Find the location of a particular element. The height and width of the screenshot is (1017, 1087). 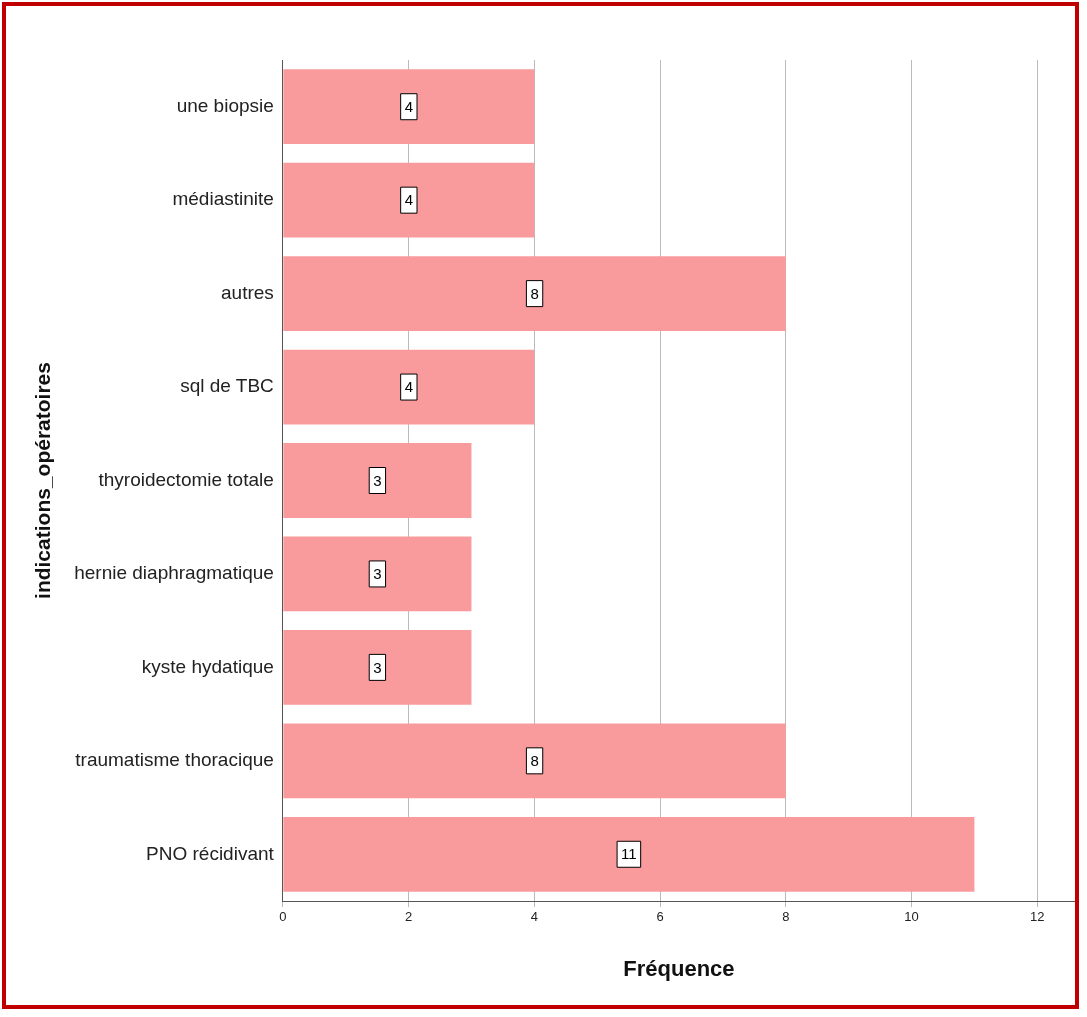

y-tick-label: thyroidectomie totale is located at coordinates (186, 479).